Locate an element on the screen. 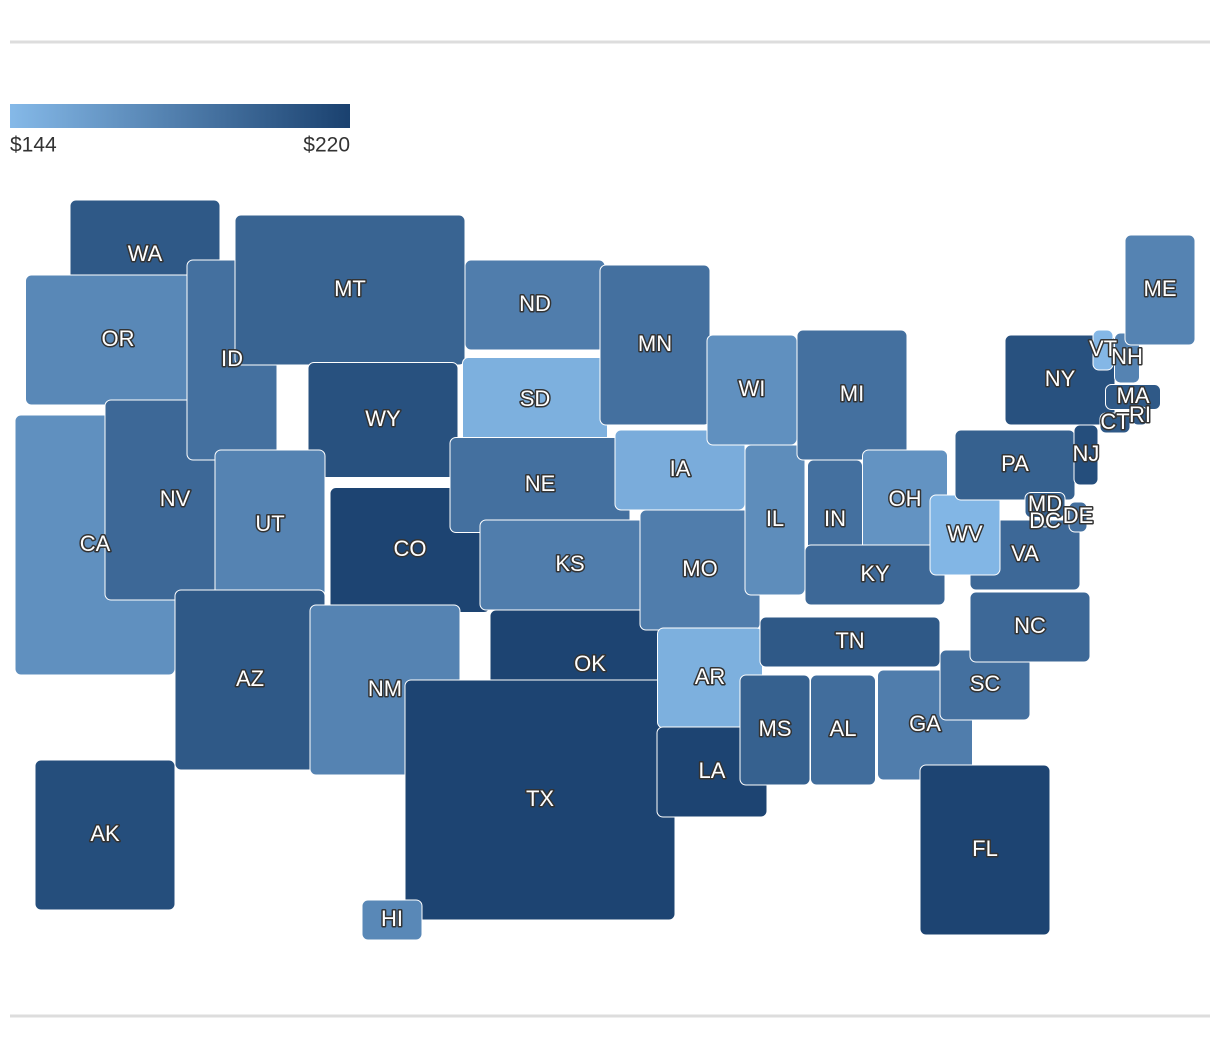  state-label: SD is located at coordinates (535, 398).